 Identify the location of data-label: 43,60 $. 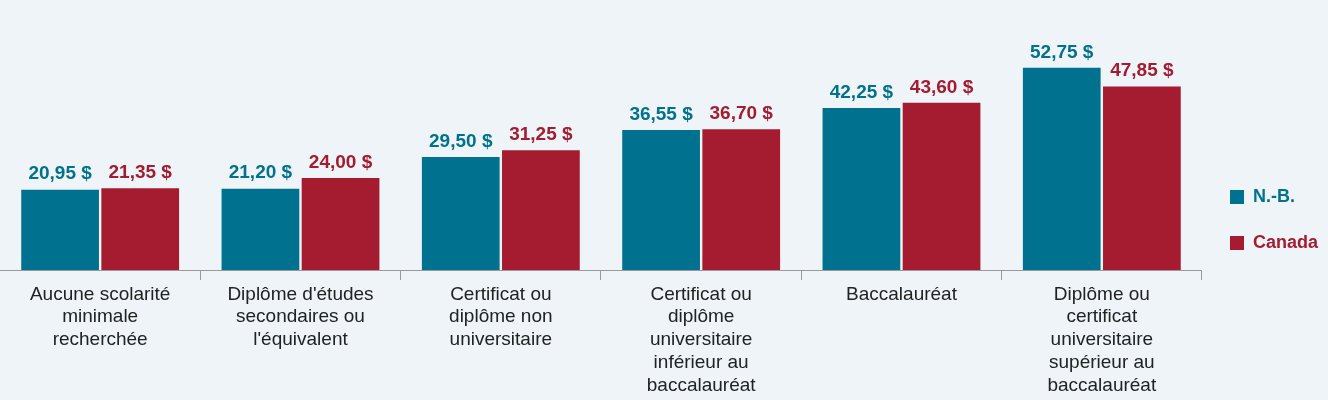
(941, 86).